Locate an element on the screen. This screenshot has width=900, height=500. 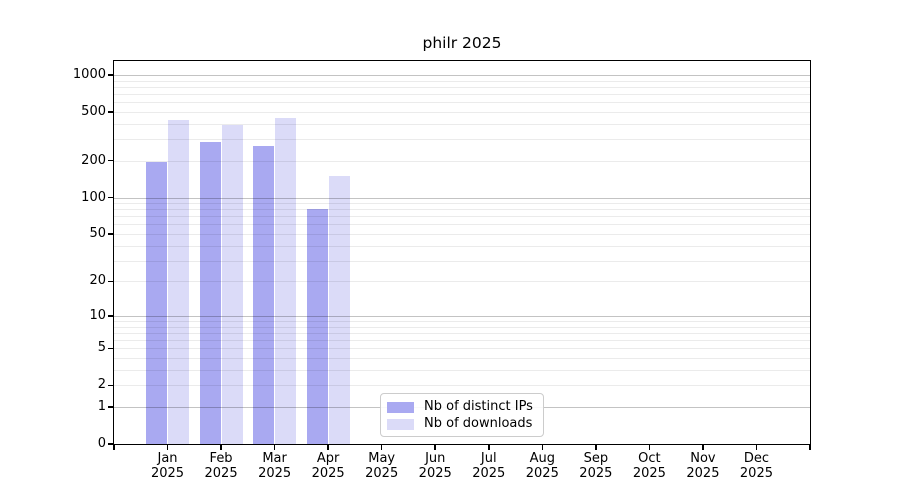
x-tick-label: Jan 2025 is located at coordinates (167, 466).